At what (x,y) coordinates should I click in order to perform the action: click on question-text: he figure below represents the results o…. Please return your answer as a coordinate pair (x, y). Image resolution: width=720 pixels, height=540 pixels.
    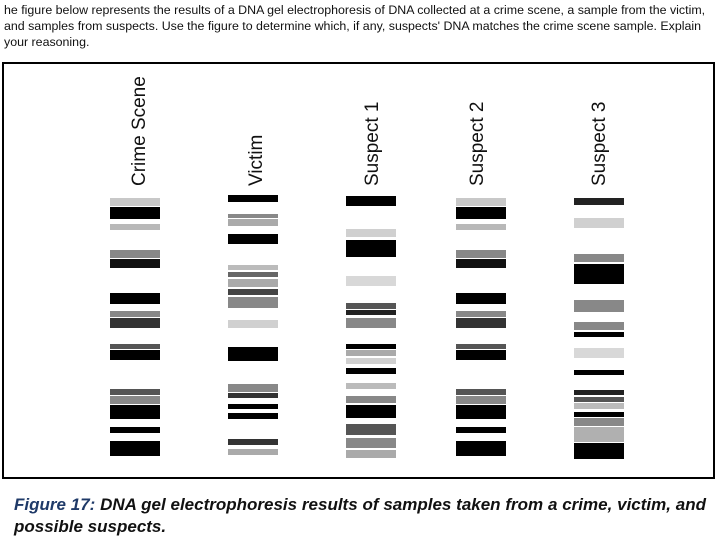
    Looking at the image, I should click on (355, 26).